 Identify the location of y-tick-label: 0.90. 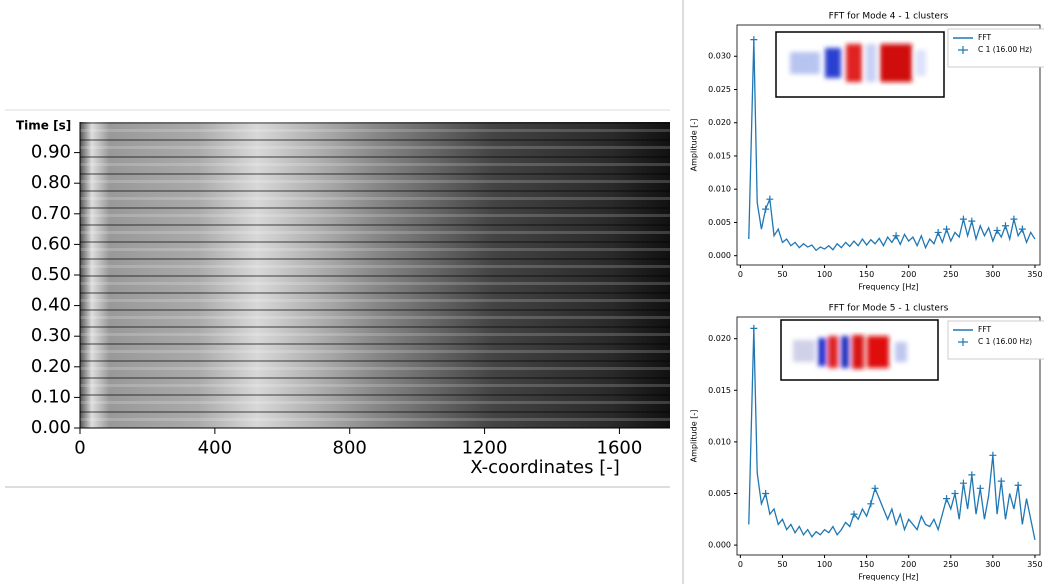
(51, 152).